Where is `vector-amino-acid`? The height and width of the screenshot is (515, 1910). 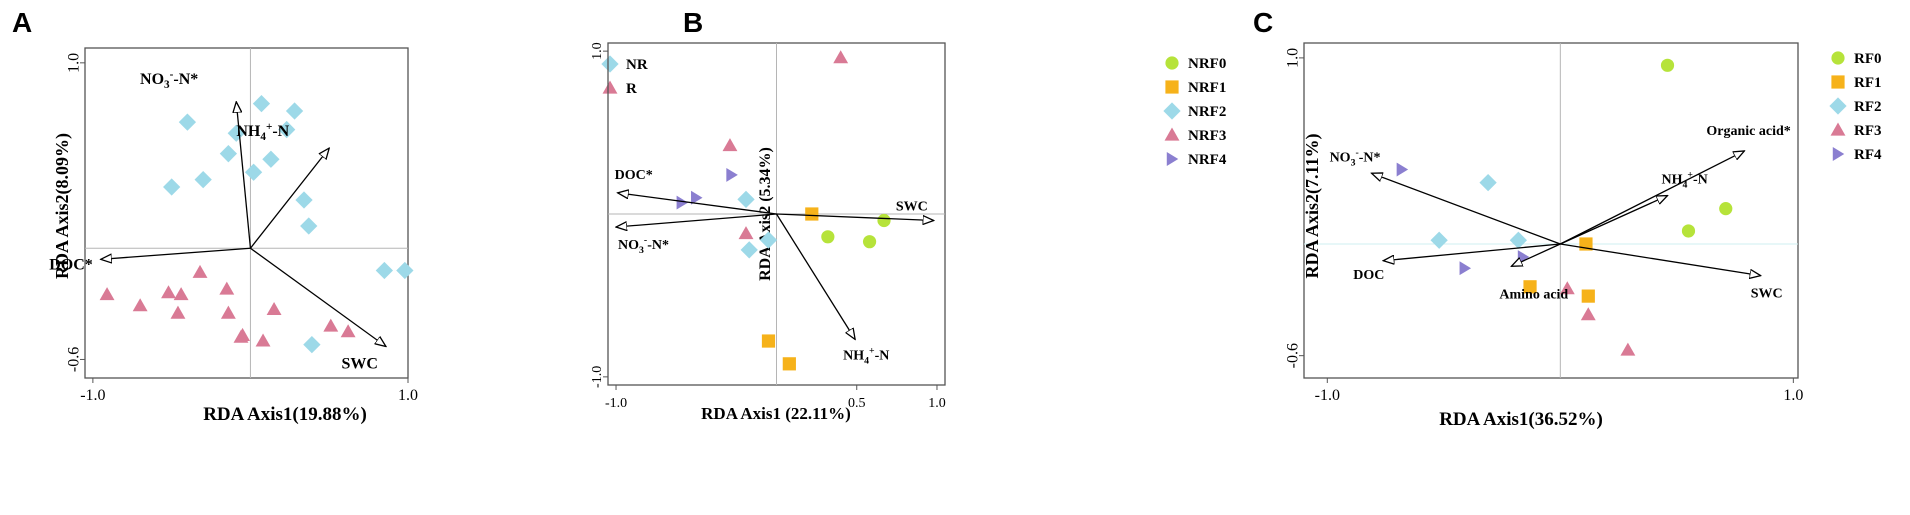 vector-amino-acid is located at coordinates (1536, 254).